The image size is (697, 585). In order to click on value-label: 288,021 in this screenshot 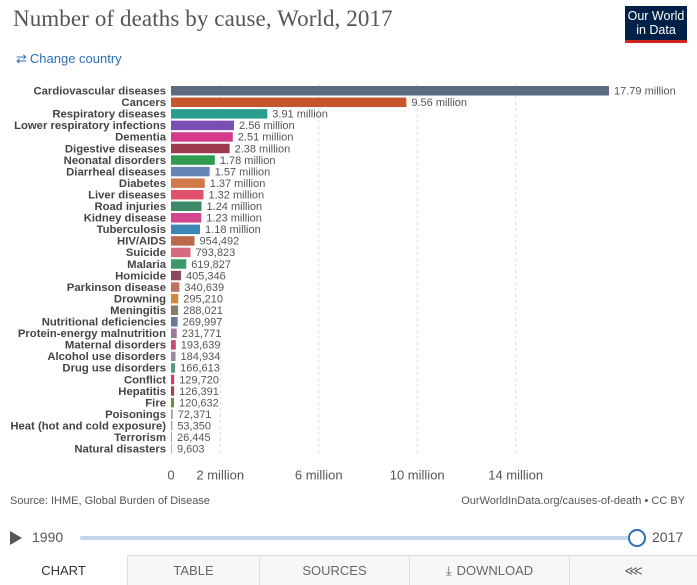, I will do `click(203, 311)`.